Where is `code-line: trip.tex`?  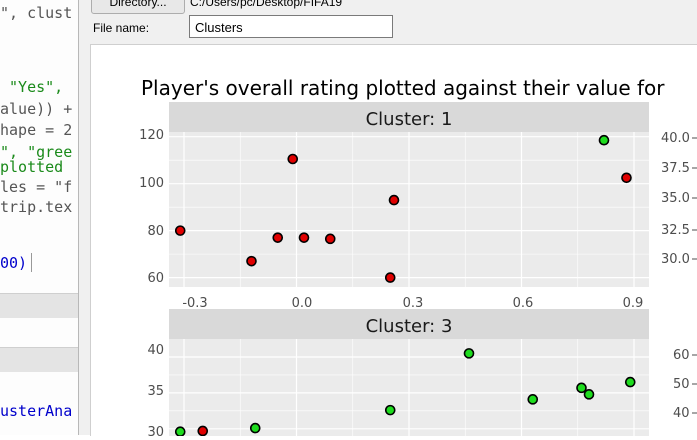
code-line: trip.tex is located at coordinates (36, 207).